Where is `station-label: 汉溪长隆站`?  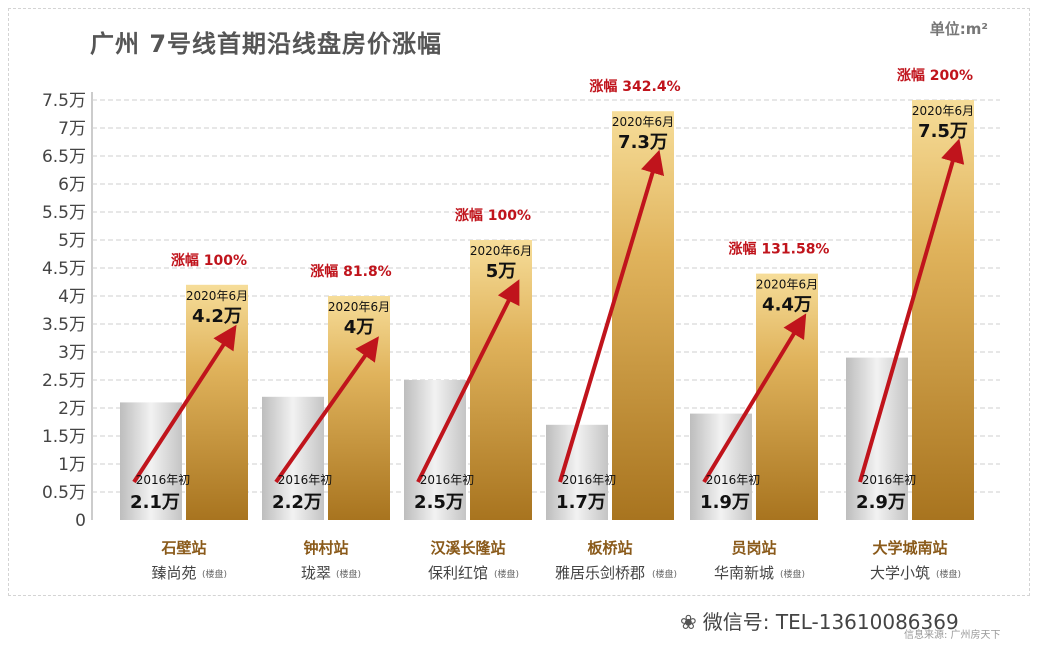 station-label: 汉溪长隆站 is located at coordinates (467, 548).